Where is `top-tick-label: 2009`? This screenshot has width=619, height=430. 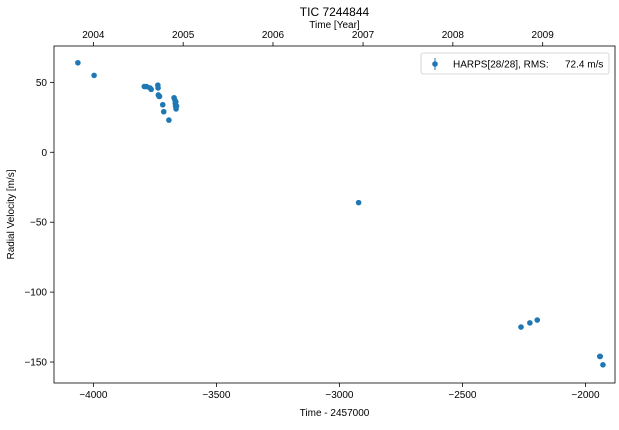
top-tick-label: 2009 is located at coordinates (543, 35).